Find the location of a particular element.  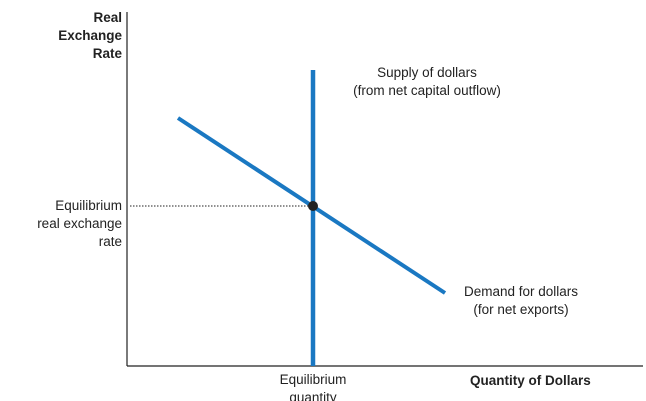

supply-label-line-1: Supply of dollars is located at coordinates (427, 72).